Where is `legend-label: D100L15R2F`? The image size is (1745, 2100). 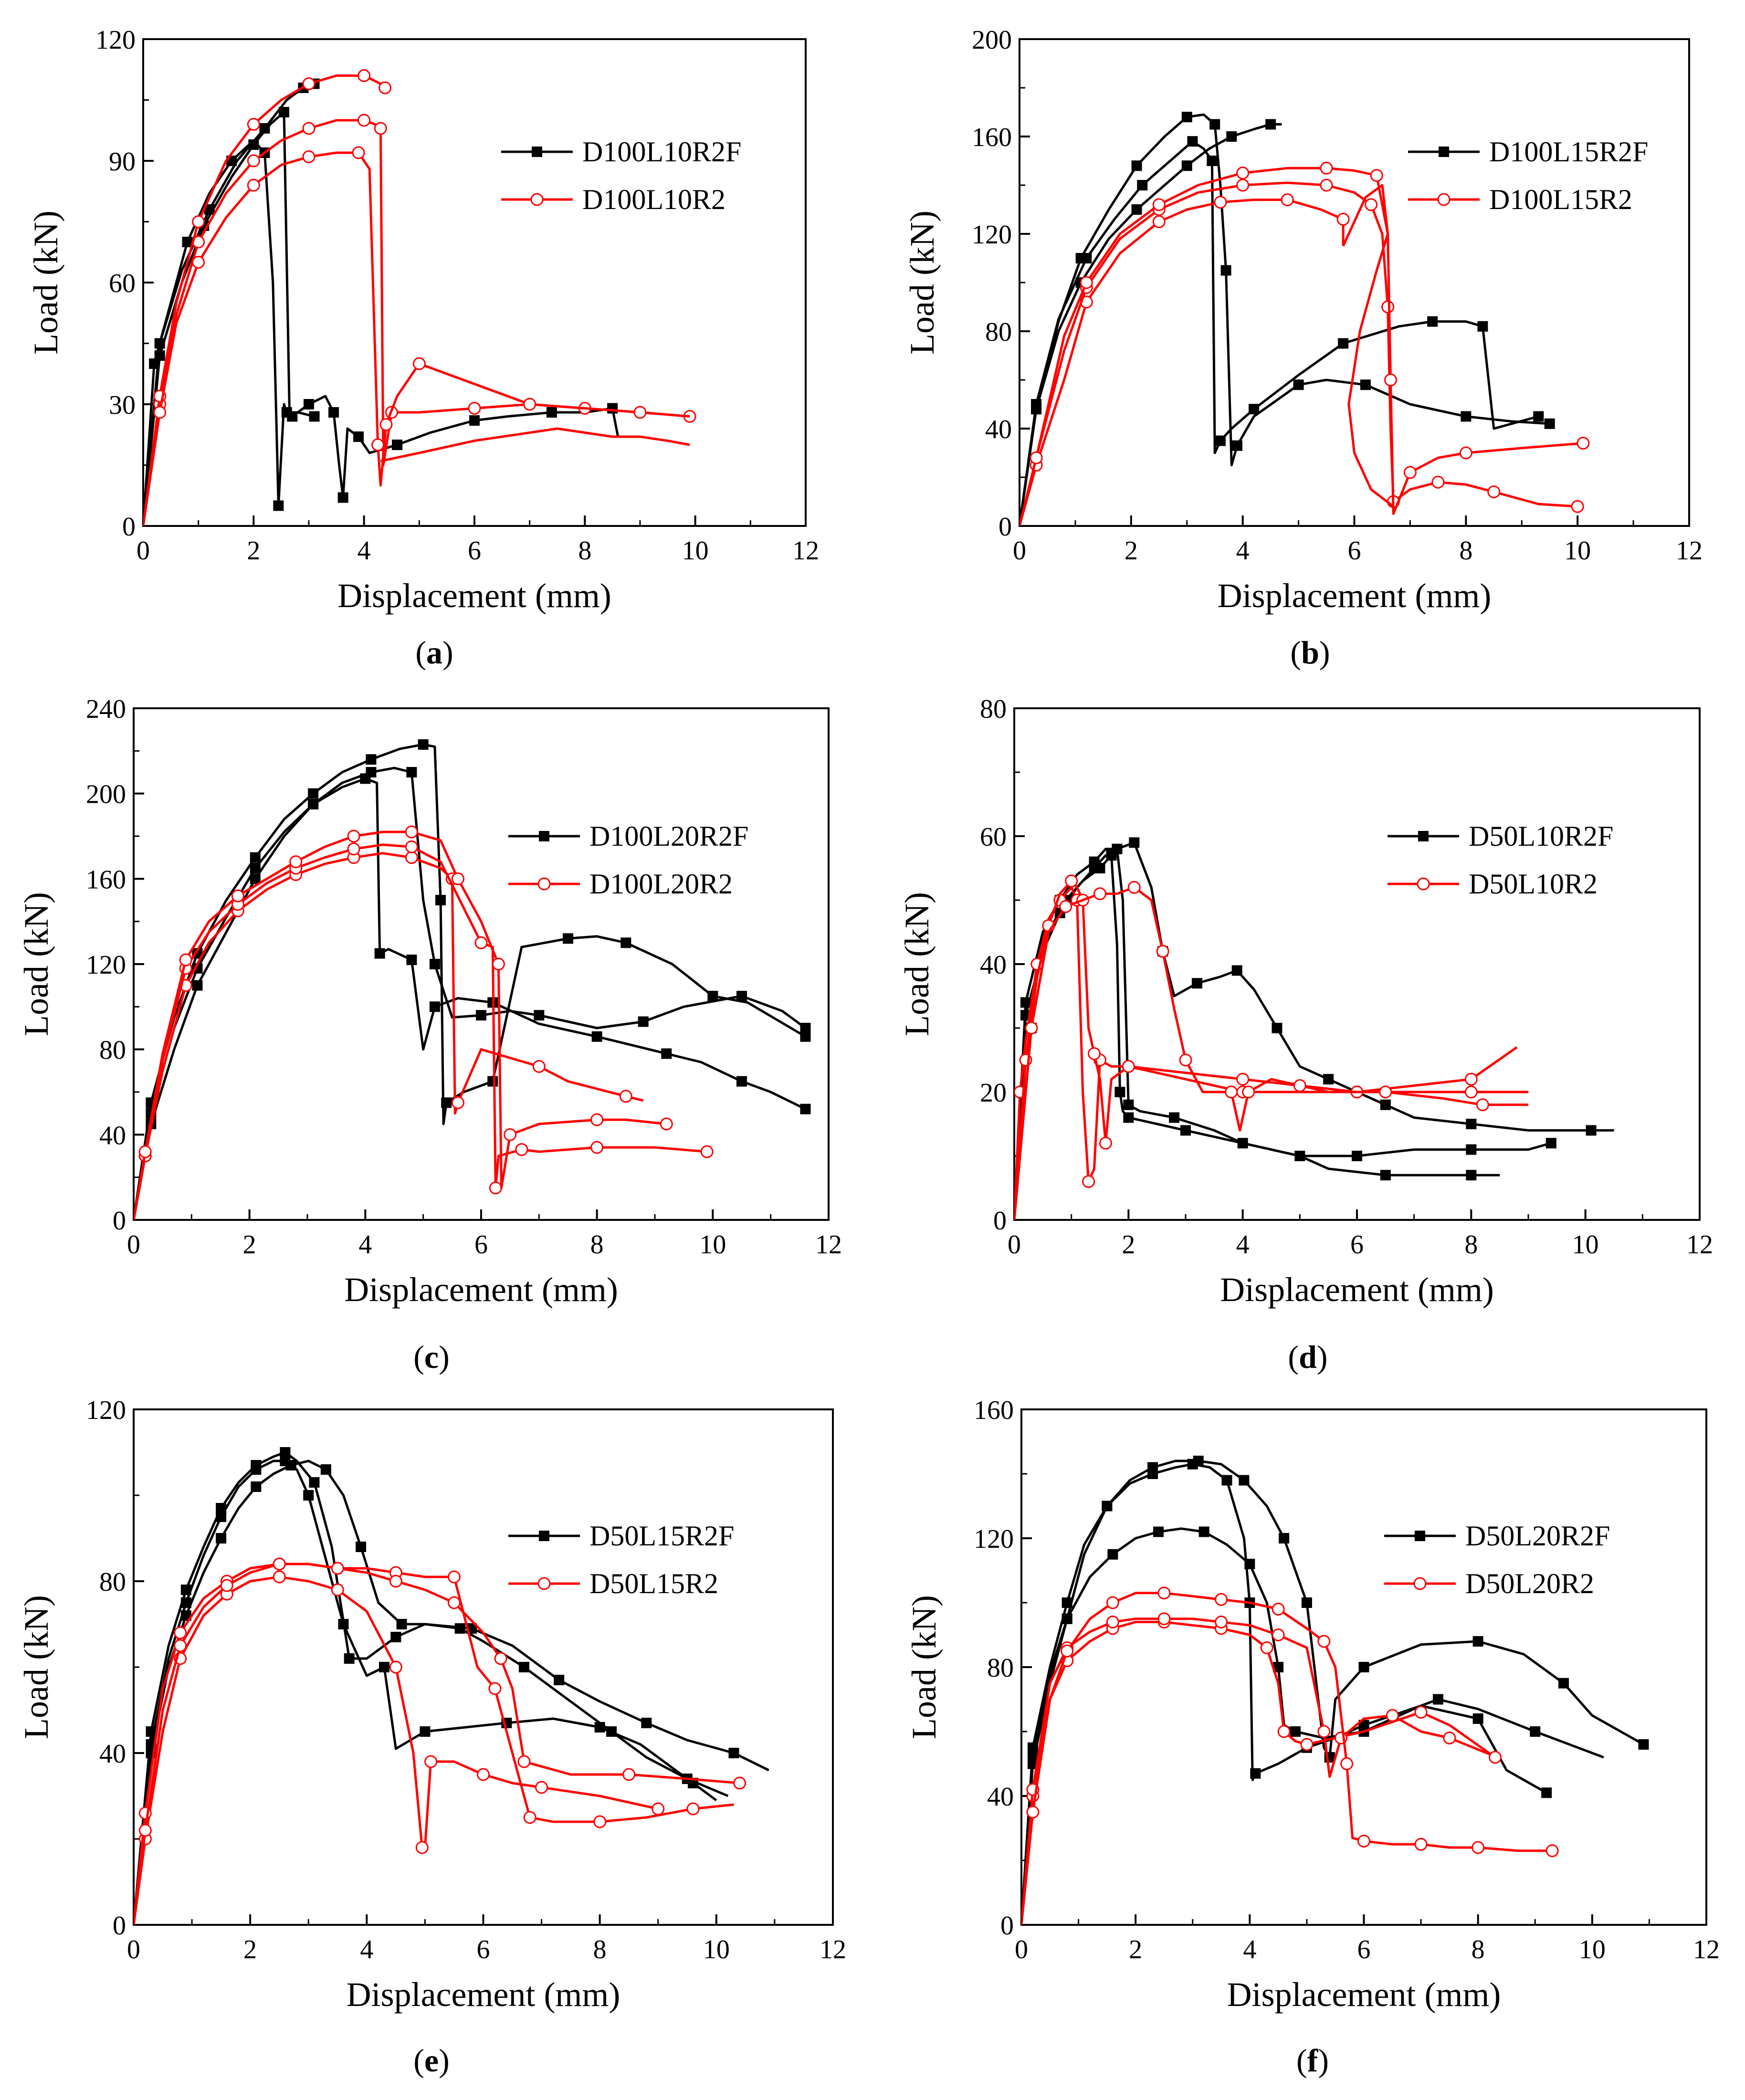
legend-label: D100L15R2F is located at coordinates (1568, 152).